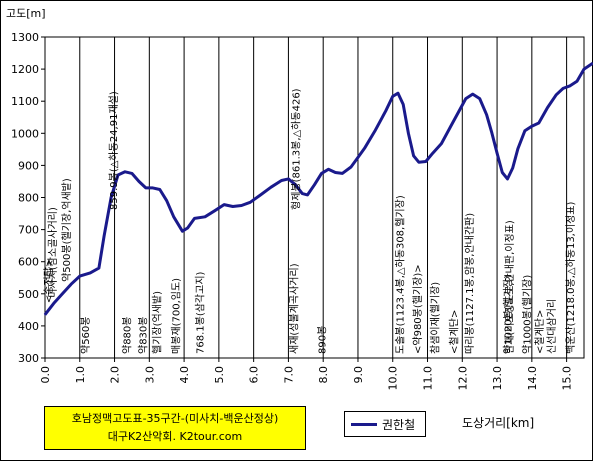 The width and height of the screenshot is (593, 461). I want to click on x-tick-label: 2.0, so click(115, 375).